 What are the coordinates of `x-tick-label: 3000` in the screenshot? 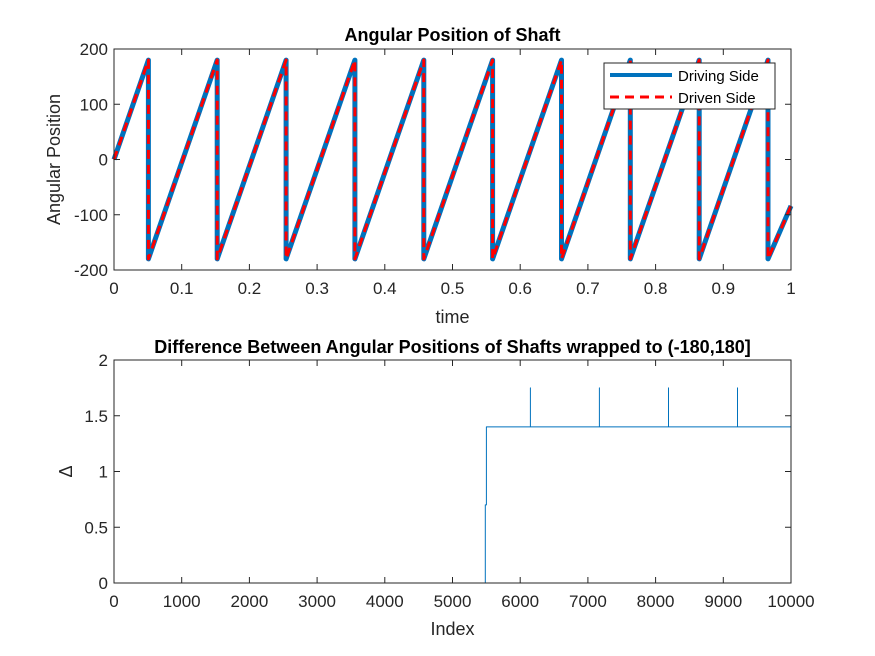 It's located at (317, 601).